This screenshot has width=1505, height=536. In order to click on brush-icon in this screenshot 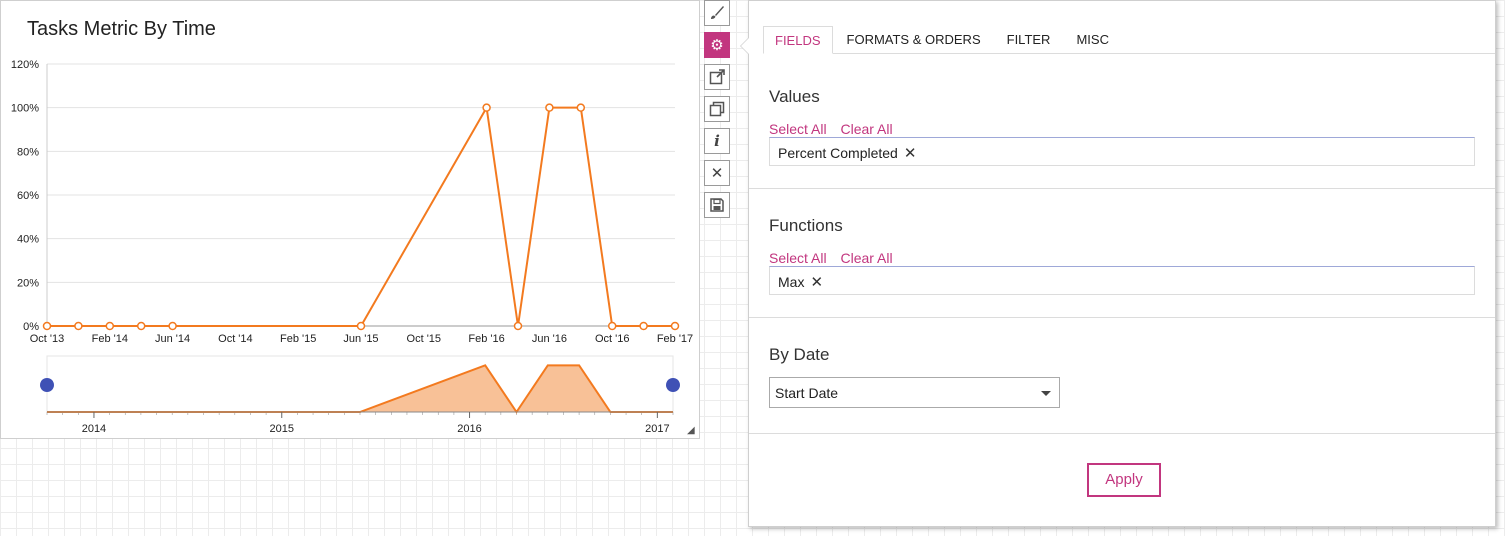, I will do `click(717, 13)`.